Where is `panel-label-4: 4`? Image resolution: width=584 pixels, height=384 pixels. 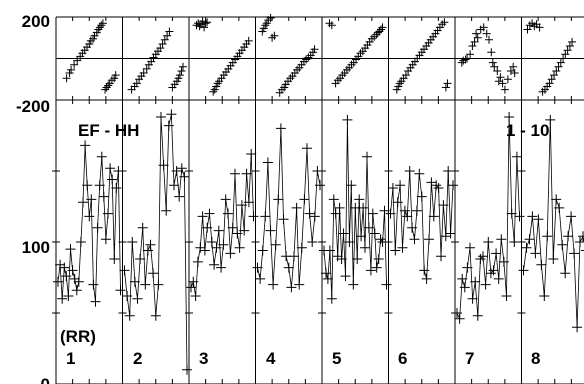
panel-label-4: 4 is located at coordinates (271, 358).